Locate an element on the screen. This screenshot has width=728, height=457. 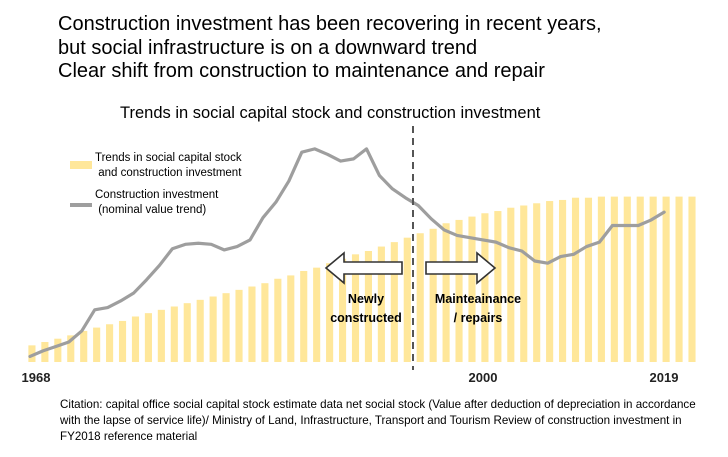
annotation-newly-constructed-line-2: constructed is located at coordinates (366, 318).